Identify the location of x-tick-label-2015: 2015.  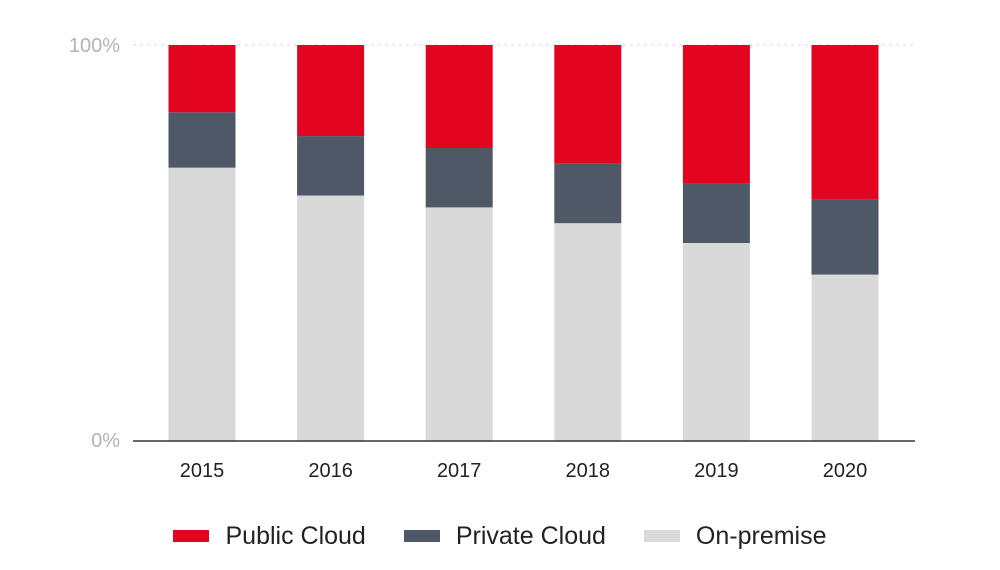
(202, 471).